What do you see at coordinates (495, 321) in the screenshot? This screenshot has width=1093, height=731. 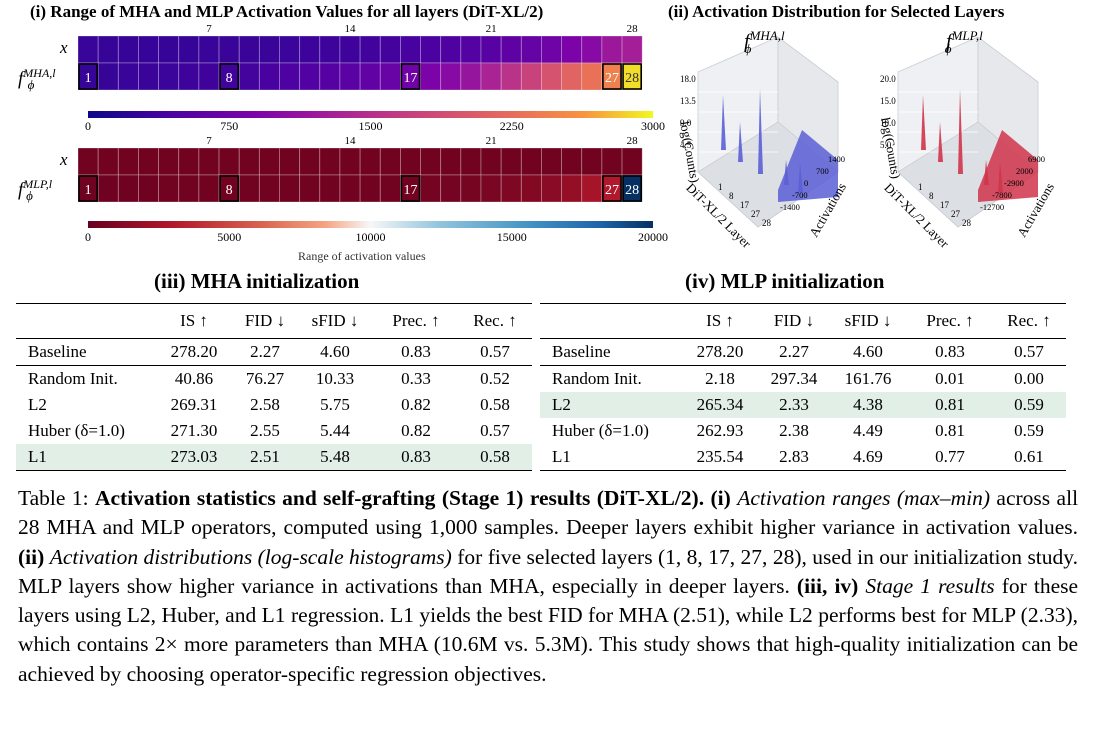 I see `col-header: Rec. ↑` at bounding box center [495, 321].